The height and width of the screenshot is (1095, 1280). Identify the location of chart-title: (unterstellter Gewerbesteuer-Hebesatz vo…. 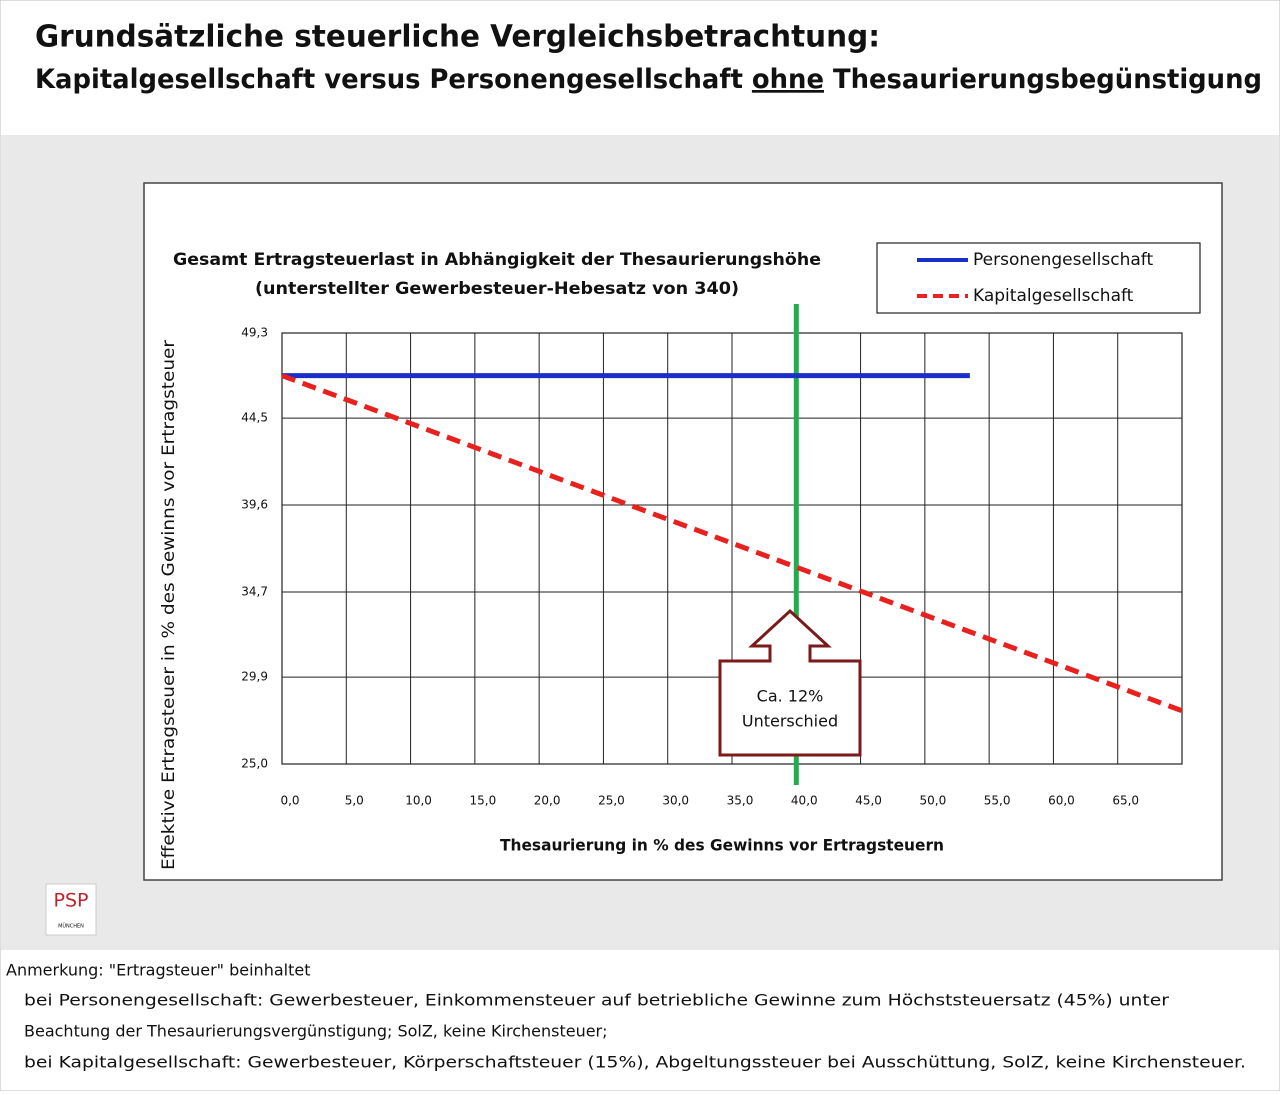
(497, 289).